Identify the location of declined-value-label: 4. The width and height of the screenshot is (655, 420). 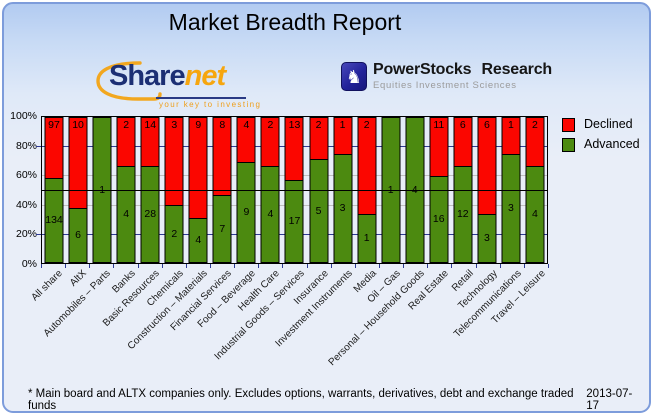
(246, 125).